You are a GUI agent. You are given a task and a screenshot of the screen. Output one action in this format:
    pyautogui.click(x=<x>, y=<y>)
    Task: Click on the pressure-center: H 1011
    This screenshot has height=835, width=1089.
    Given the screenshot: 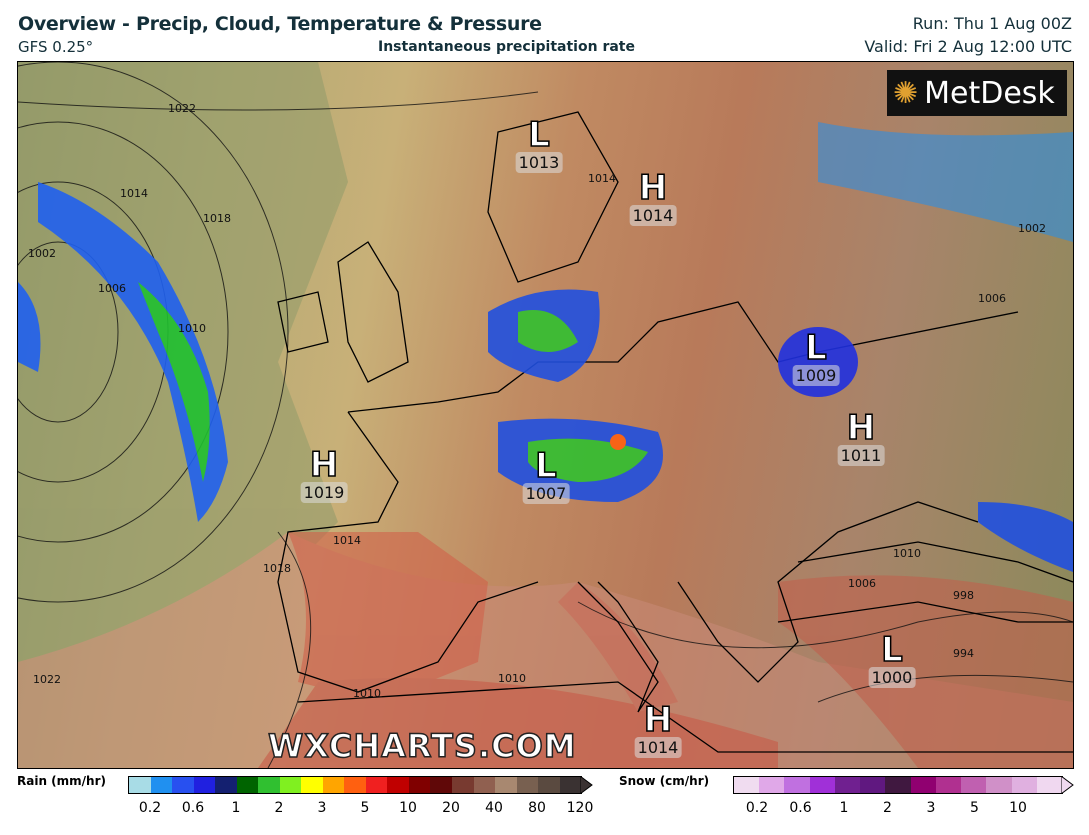 What is the action you would take?
    pyautogui.click(x=861, y=437)
    